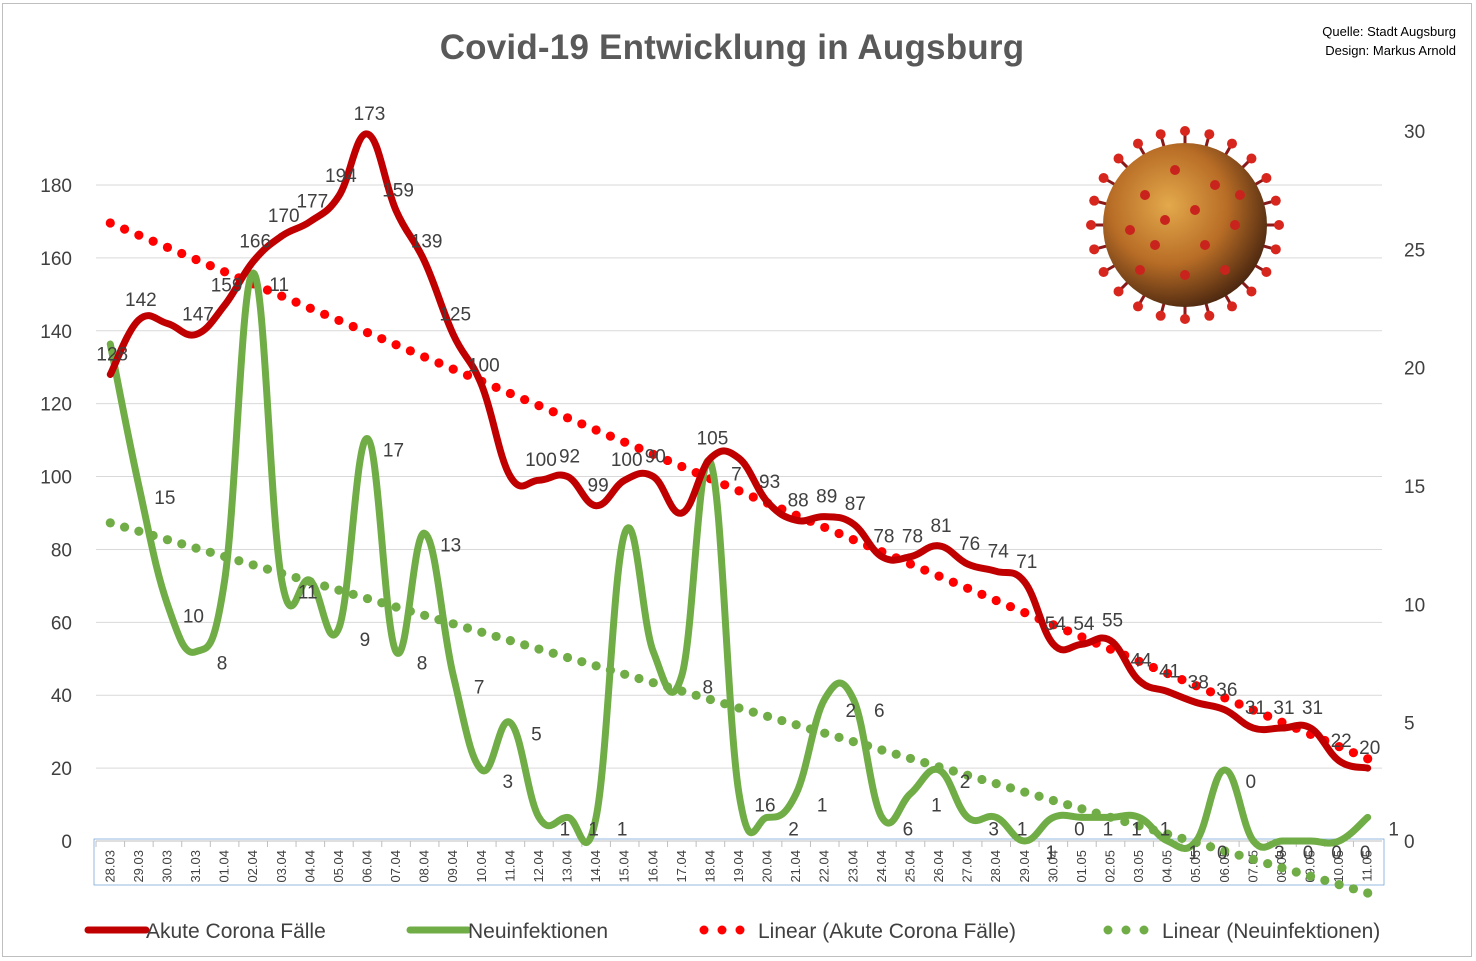 This screenshot has height=961, width=1476. Describe the element at coordinates (1198, 683) in the screenshot. I see `data-label-akute: 38` at that location.